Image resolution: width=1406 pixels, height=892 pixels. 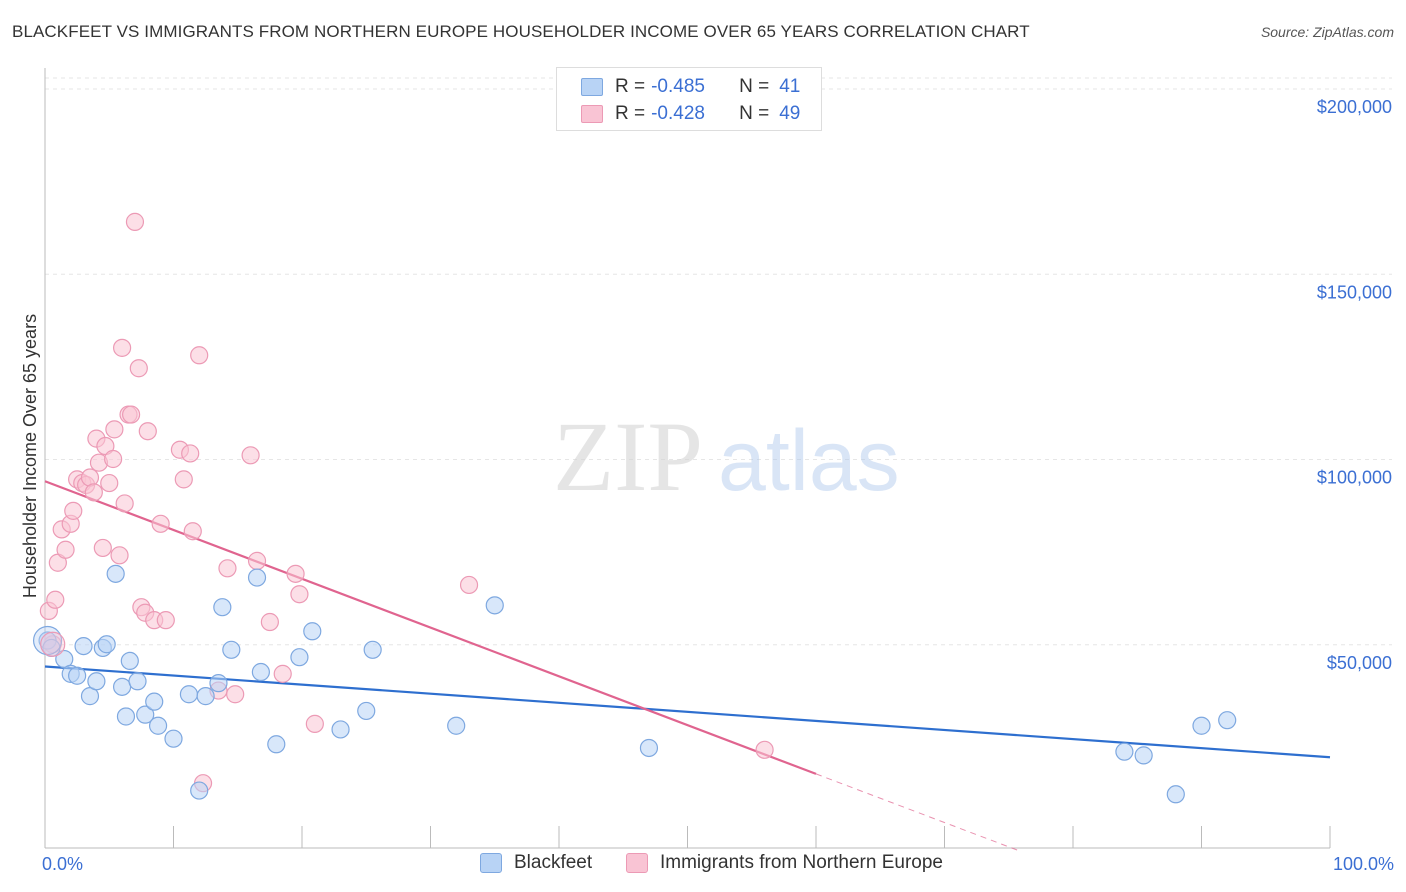 I want to click on immigrants-legend-swatch, so click(x=637, y=863).